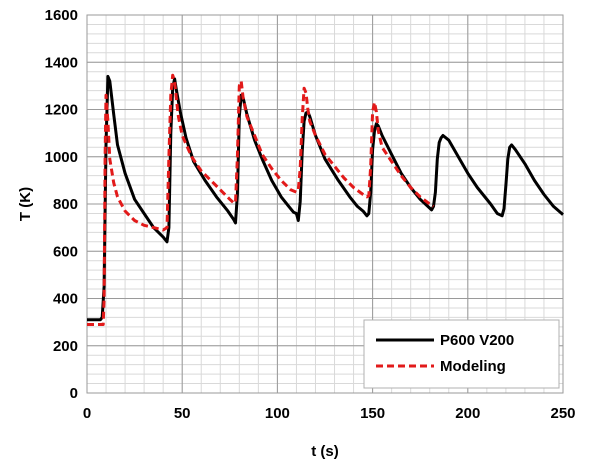  I want to click on y-tick-label: 0, so click(74, 393).